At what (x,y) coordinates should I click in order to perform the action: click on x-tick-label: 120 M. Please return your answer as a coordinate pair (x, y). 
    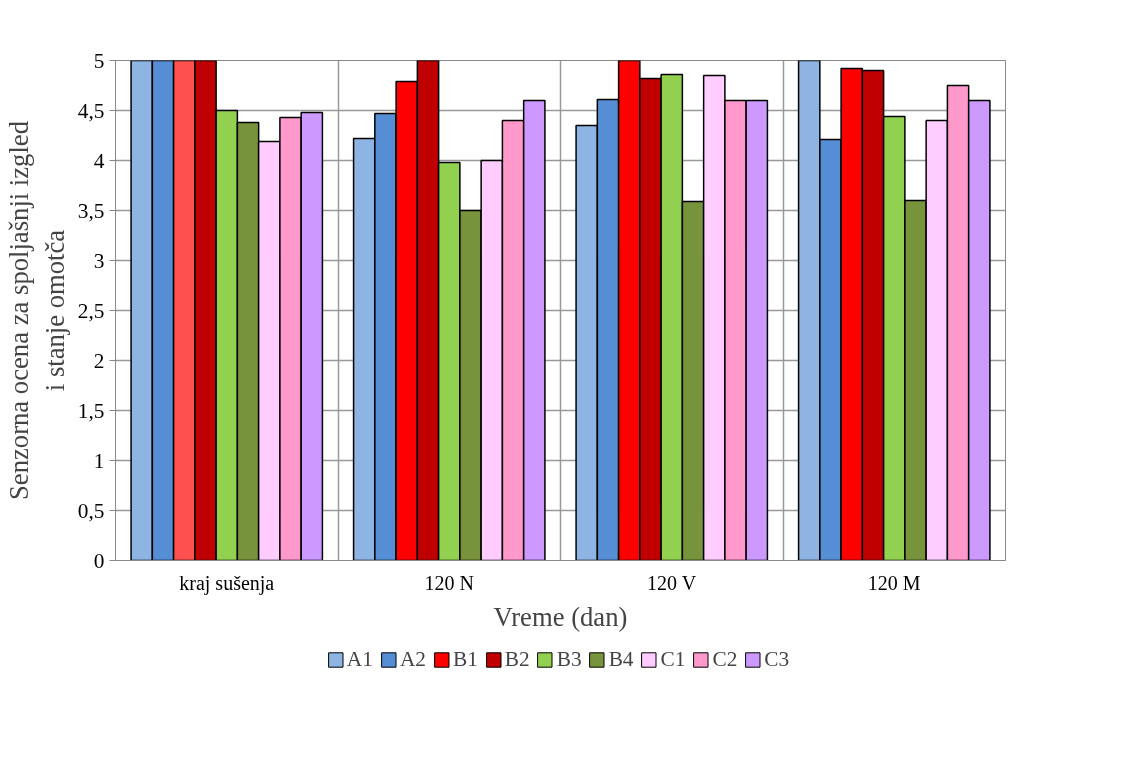
    Looking at the image, I should click on (894, 582).